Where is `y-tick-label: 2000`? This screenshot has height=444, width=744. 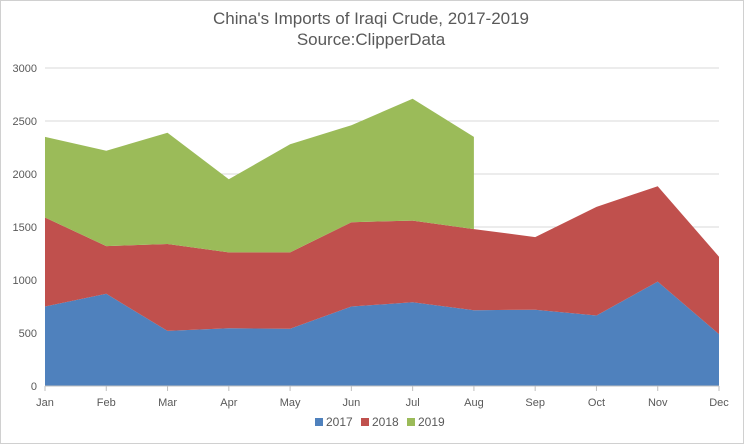
y-tick-label: 2000 is located at coordinates (25, 175).